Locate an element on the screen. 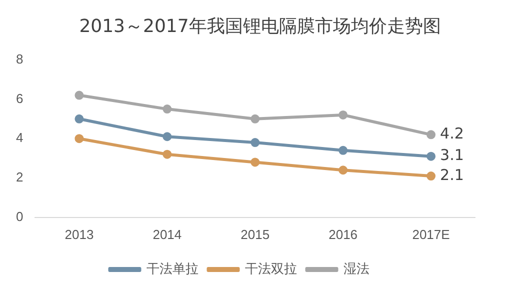 The width and height of the screenshot is (520, 290). y-tick-label: 4 is located at coordinates (20, 138).